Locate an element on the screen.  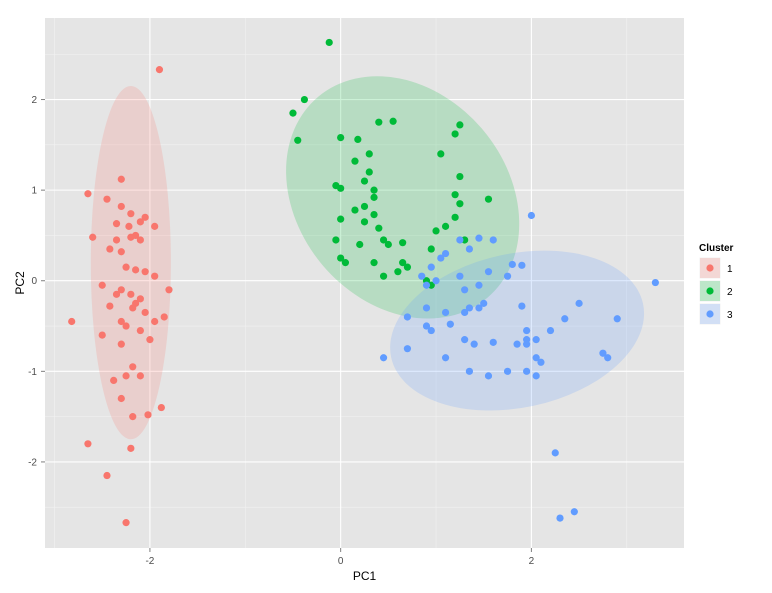
y-axis-ticks: -2 -1 0 1 2 is located at coordinates (36, 281).